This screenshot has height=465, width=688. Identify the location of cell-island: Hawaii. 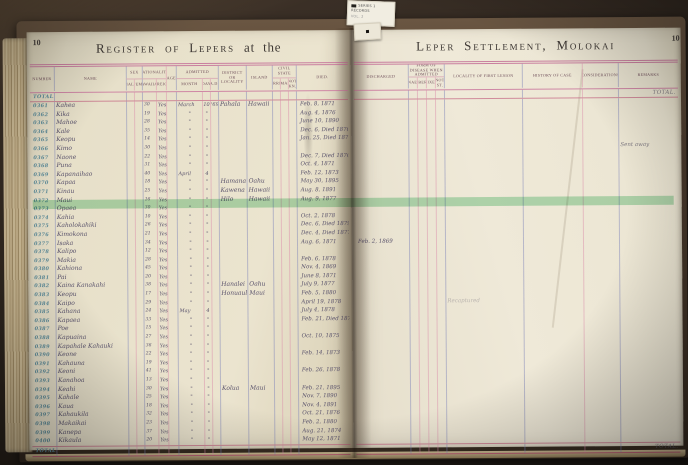
(259, 199).